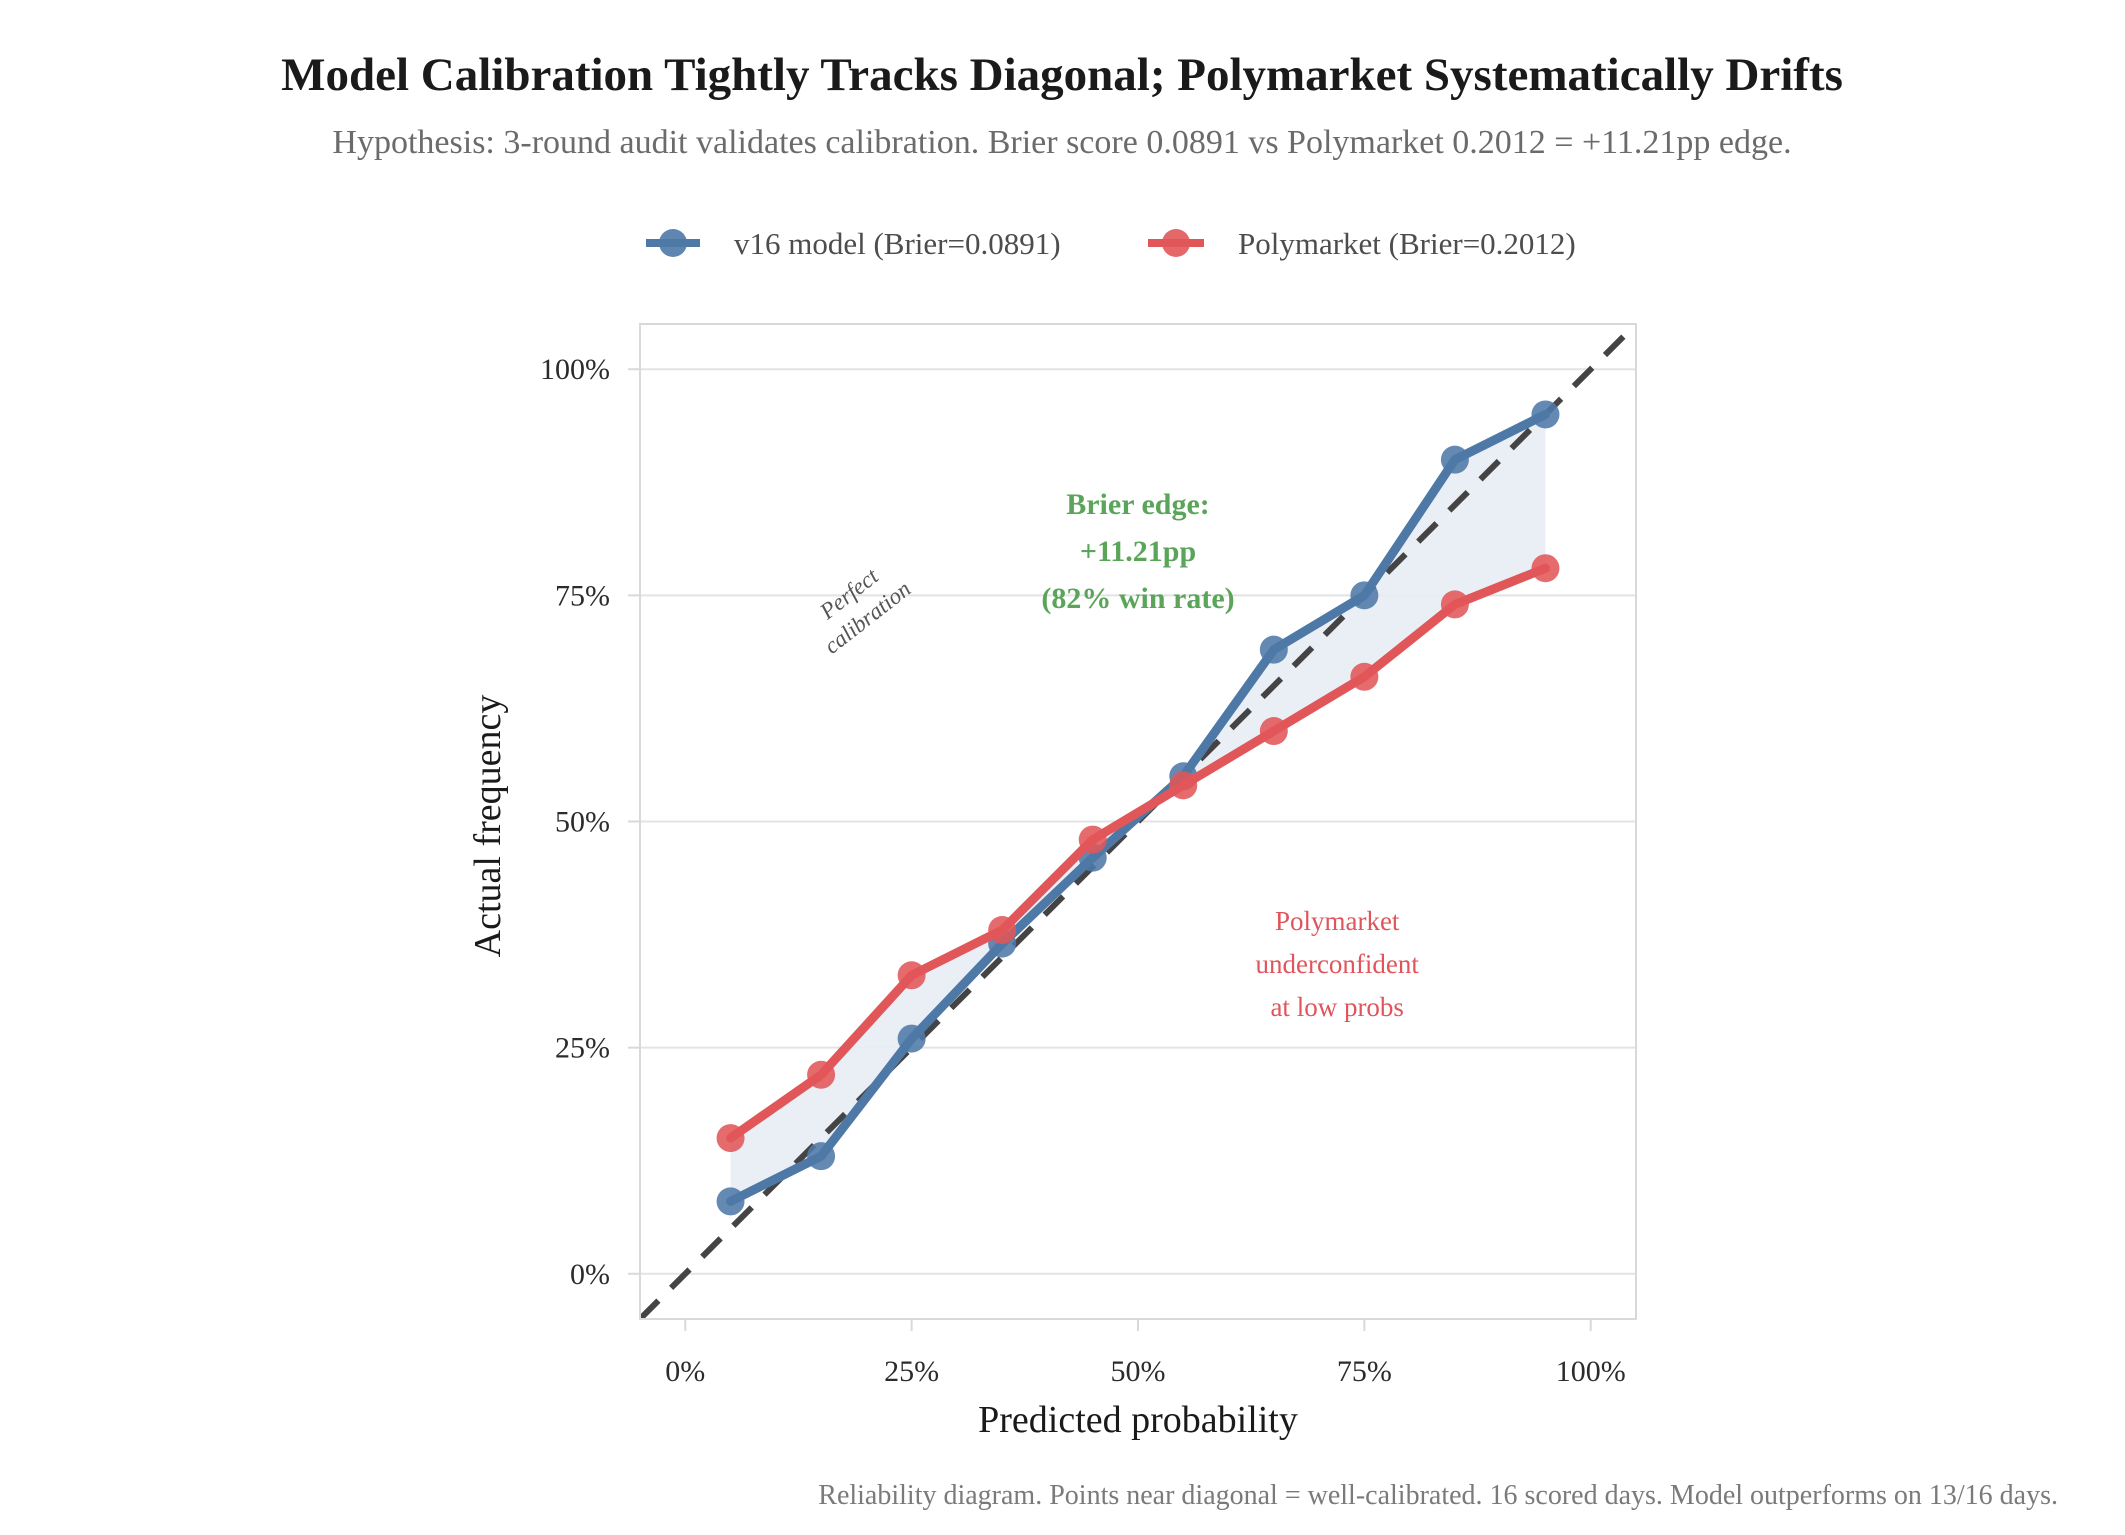  I want to click on x-tick-label: 25%, so click(911, 1371).